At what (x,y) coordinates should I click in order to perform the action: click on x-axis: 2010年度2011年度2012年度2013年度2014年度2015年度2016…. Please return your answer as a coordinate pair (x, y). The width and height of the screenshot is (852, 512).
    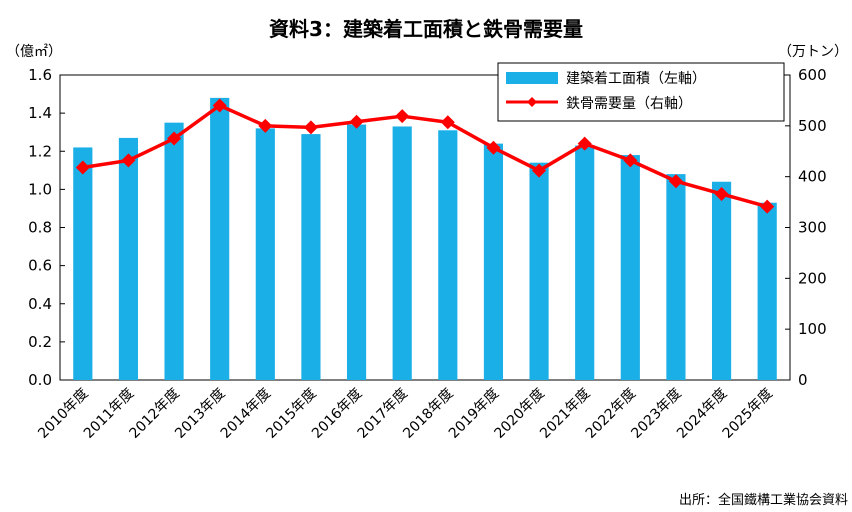
    Looking at the image, I should click on (405, 414).